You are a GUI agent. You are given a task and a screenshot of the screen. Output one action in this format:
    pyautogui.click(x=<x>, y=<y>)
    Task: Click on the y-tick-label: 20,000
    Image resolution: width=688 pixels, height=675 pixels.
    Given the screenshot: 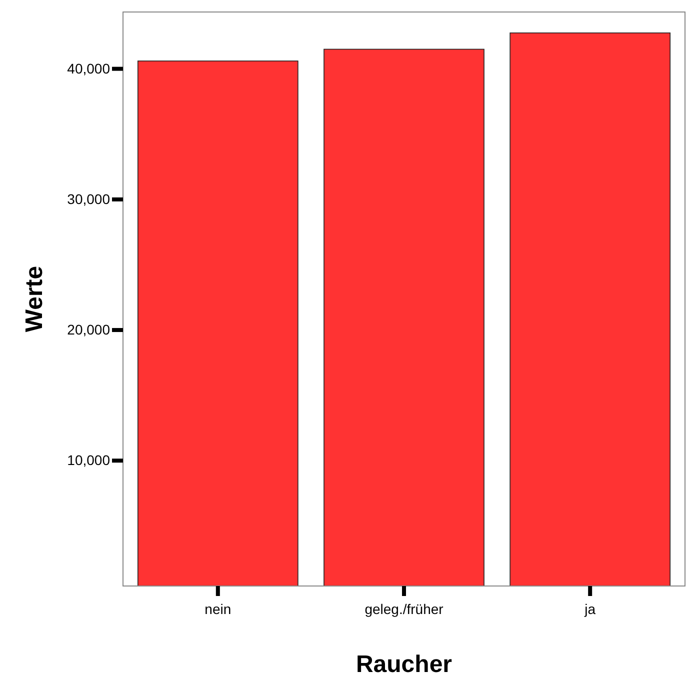 What is the action you would take?
    pyautogui.click(x=88, y=330)
    